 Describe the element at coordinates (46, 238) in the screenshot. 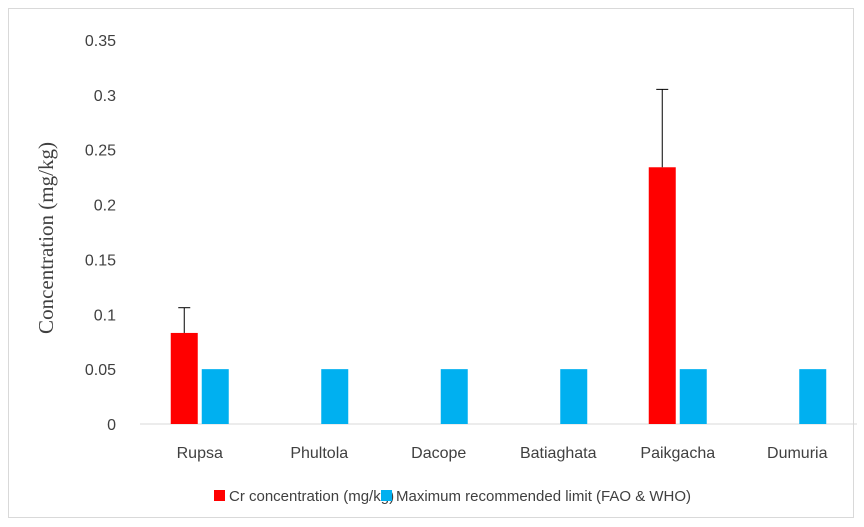

I see `y-axis-label: Concentration (mg/kg)` at that location.